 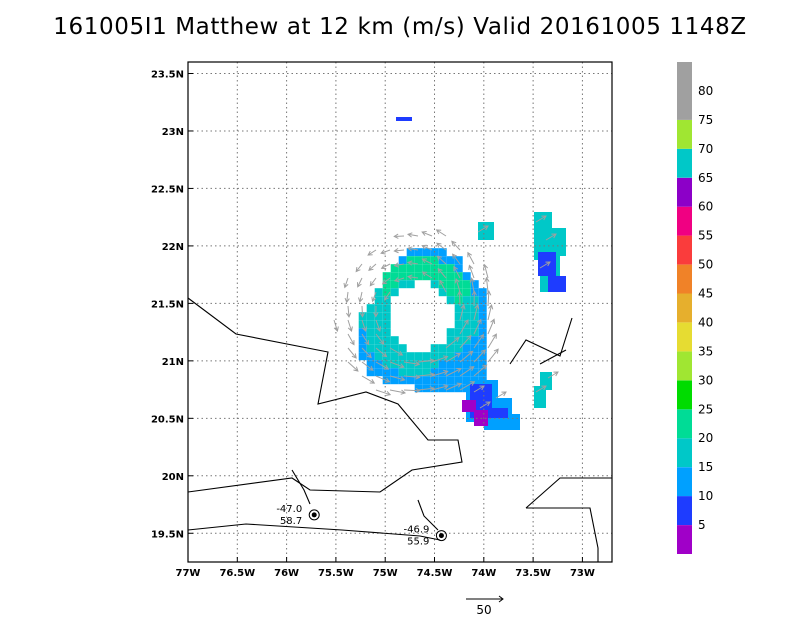 I want to click on station-bottom-value: 55.9, so click(x=418, y=542).